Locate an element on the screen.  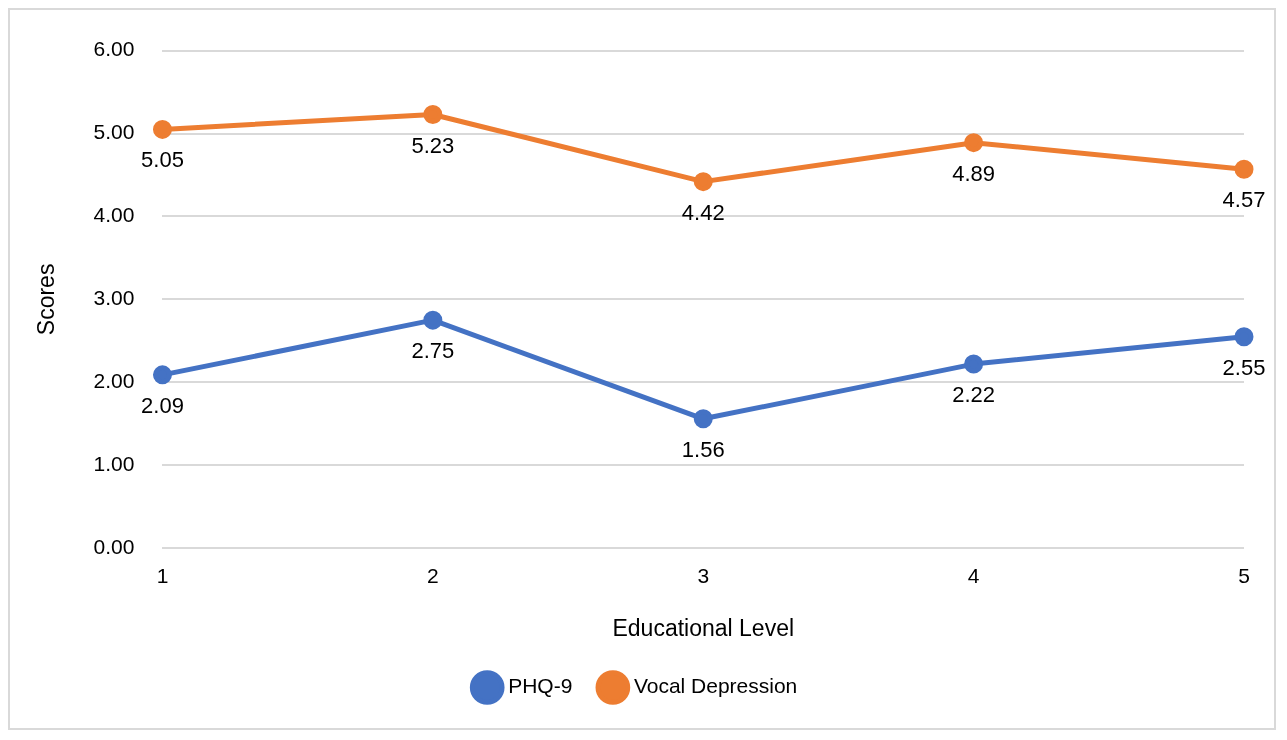
y-tick-label: 6.00 is located at coordinates (114, 49).